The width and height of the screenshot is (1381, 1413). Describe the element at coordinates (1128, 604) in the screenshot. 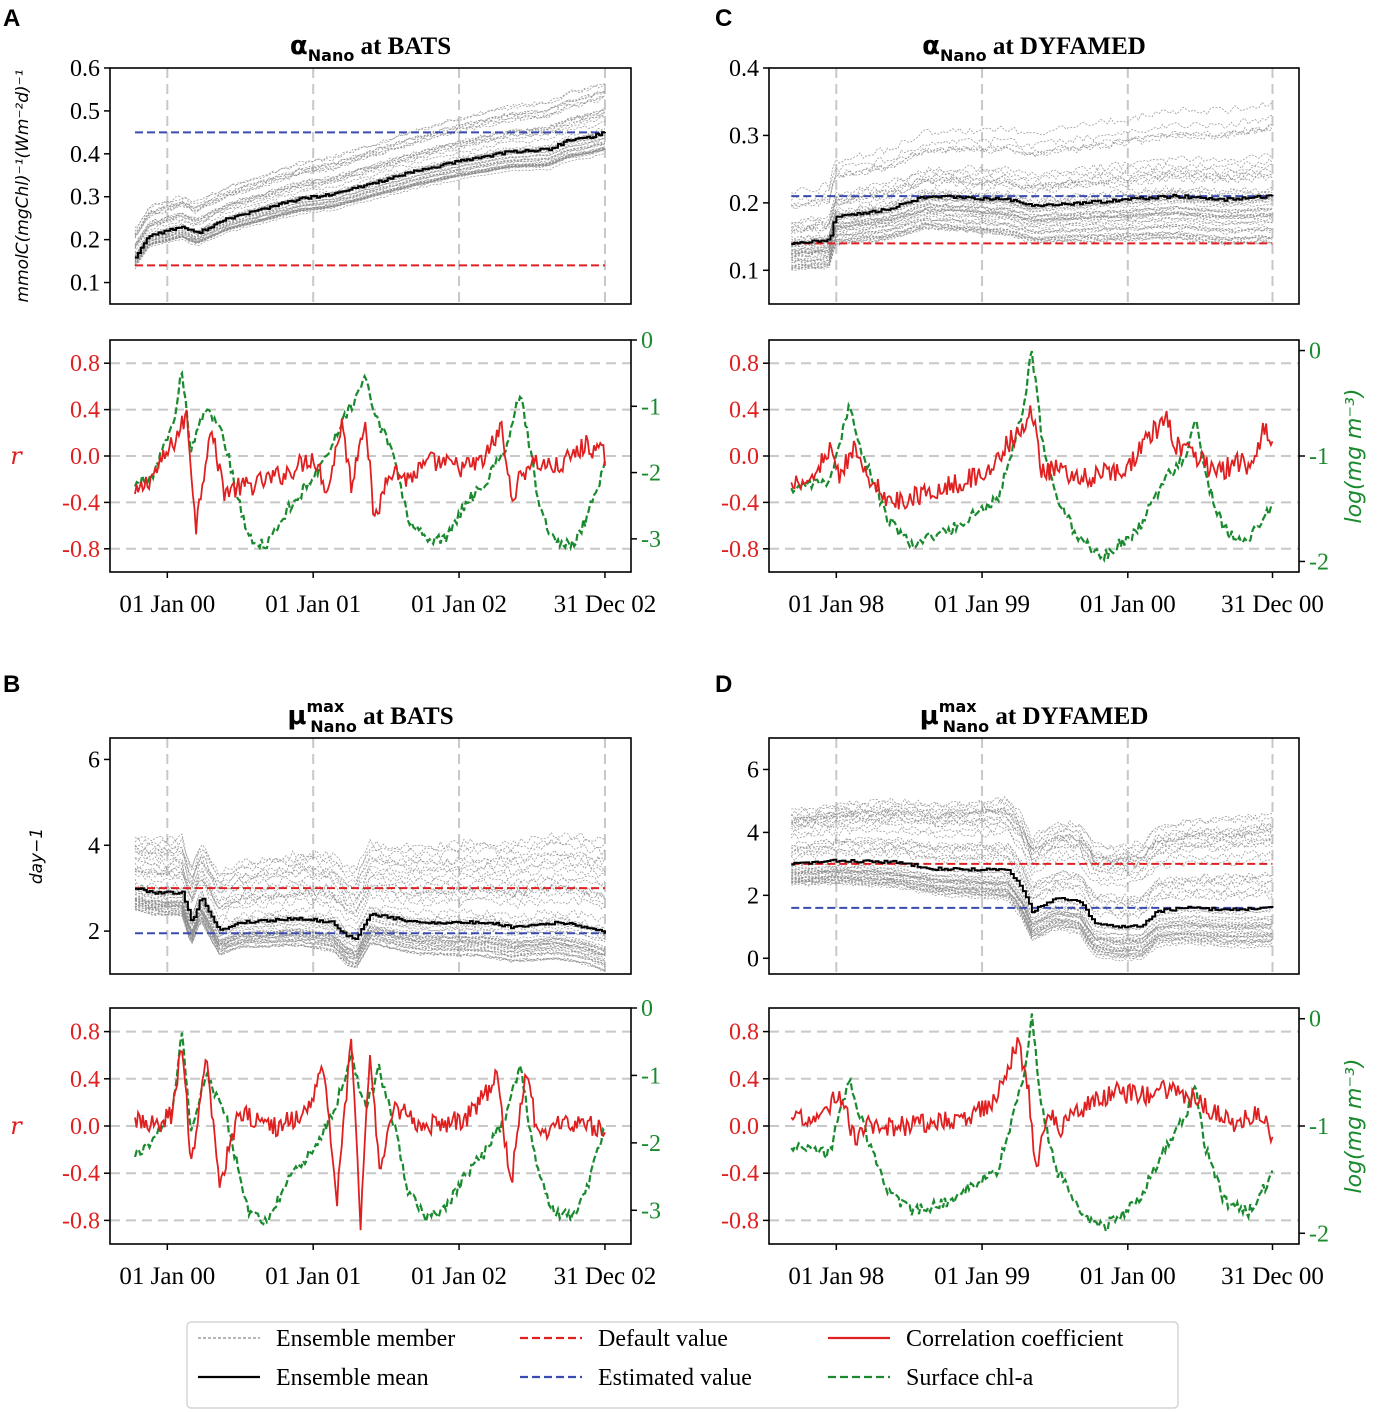

I see `x-tick-label: 01 Jan 00` at that location.